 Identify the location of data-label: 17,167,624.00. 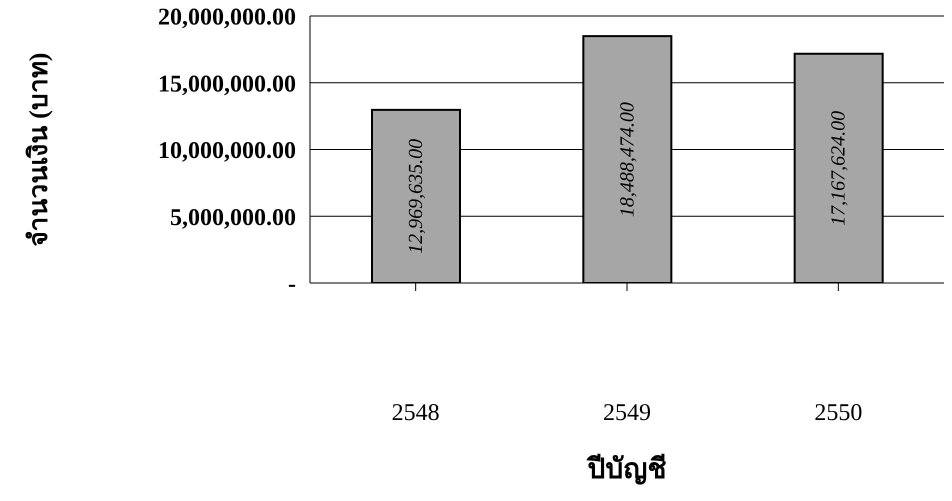
(839, 168).